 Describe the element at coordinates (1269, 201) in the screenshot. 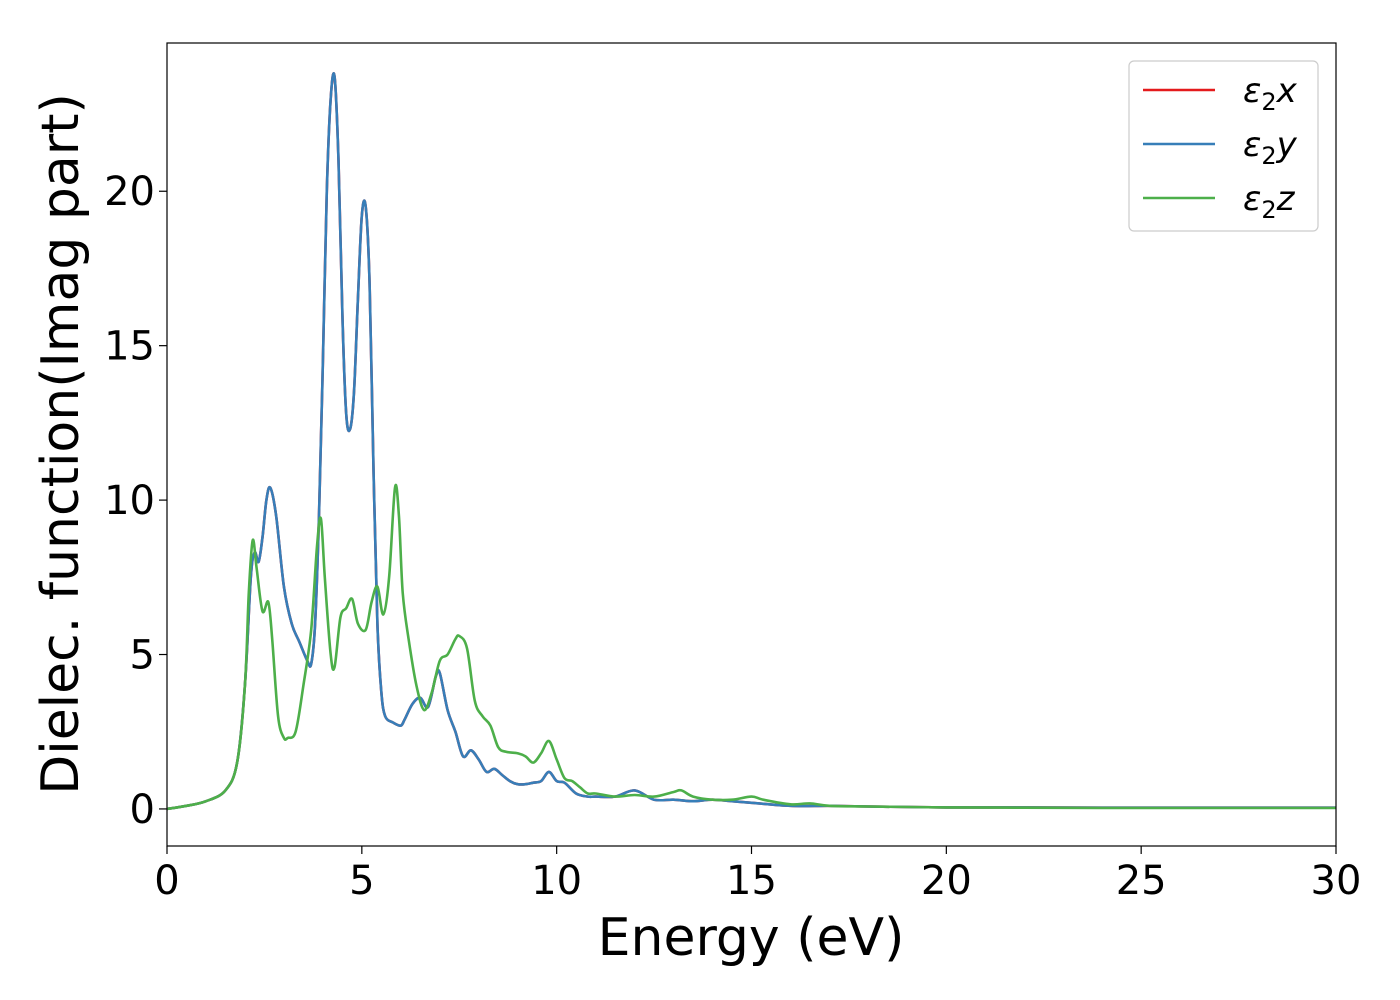

I see `legend-label-z: ε2z` at that location.